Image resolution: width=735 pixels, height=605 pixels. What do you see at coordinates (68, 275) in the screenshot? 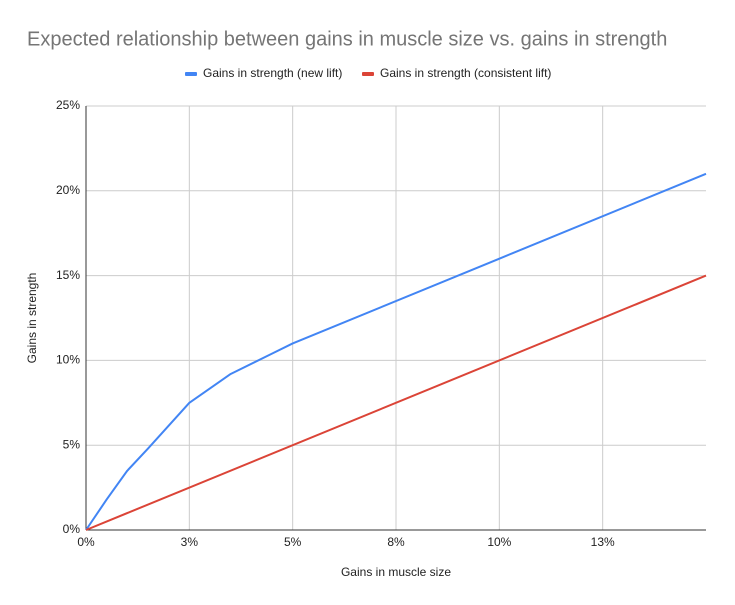
I see `y-tick-label: 15%` at bounding box center [68, 275].